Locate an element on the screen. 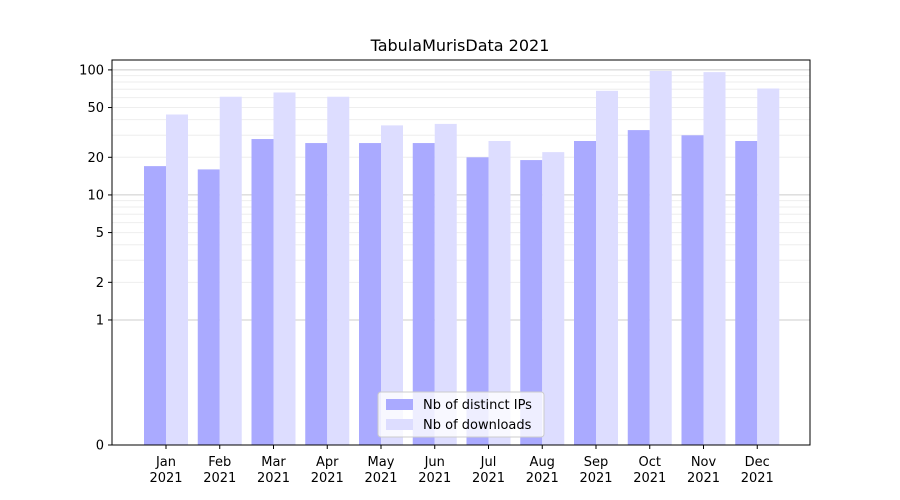 This screenshot has width=900, height=500. y-tick-label: 20 is located at coordinates (95, 158).